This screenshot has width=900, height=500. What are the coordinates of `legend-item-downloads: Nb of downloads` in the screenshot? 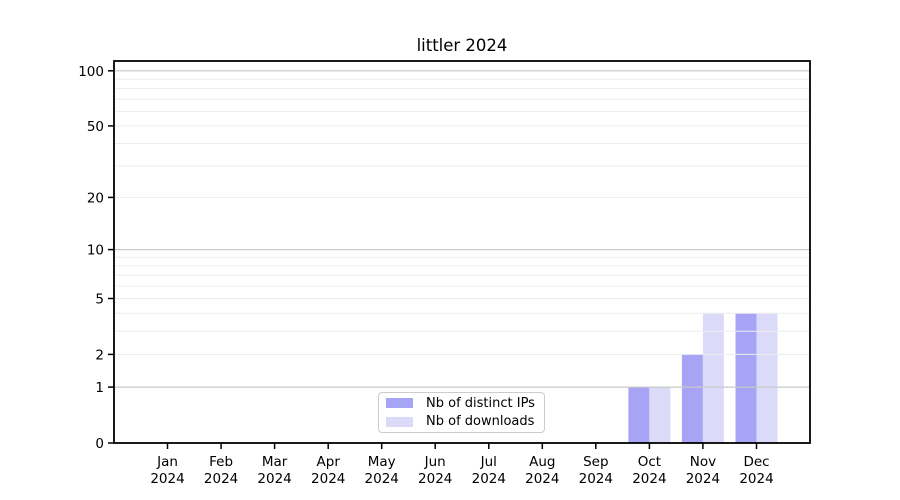 It's located at (465, 422).